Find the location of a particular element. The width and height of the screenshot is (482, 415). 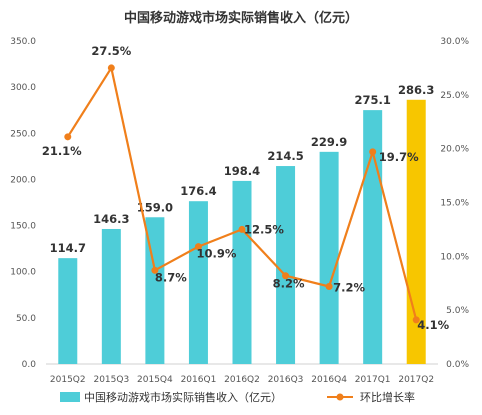

chart-title: 中国移动游戏市场实际销售收入（亿元） is located at coordinates (241, 18).